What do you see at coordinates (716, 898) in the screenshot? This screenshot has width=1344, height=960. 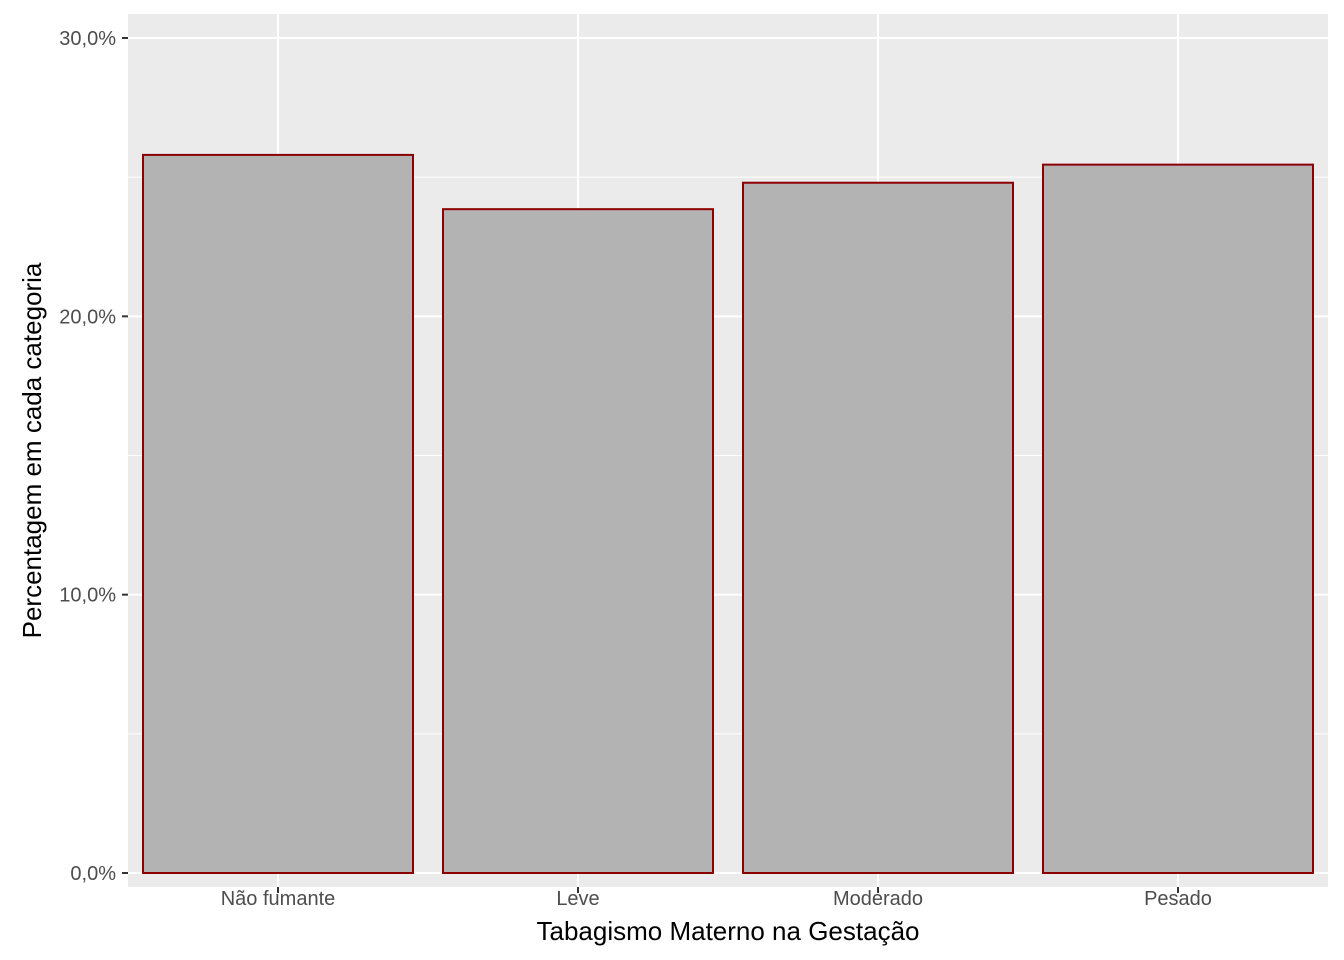 I see `x-axis: Não fumante Leve Moderado Pesado` at bounding box center [716, 898].